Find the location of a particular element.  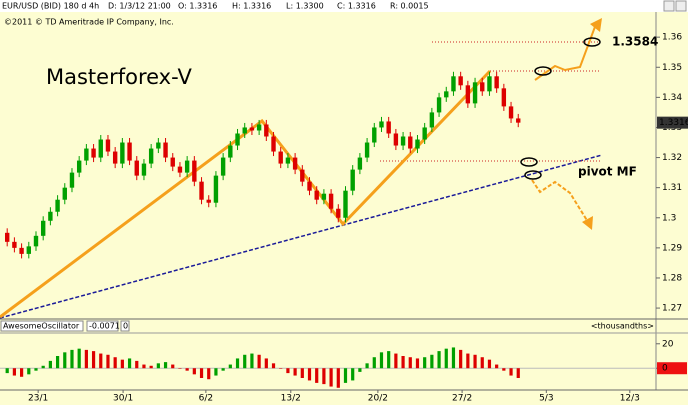

y-tick-label: 1.31 is located at coordinates (672, 188).